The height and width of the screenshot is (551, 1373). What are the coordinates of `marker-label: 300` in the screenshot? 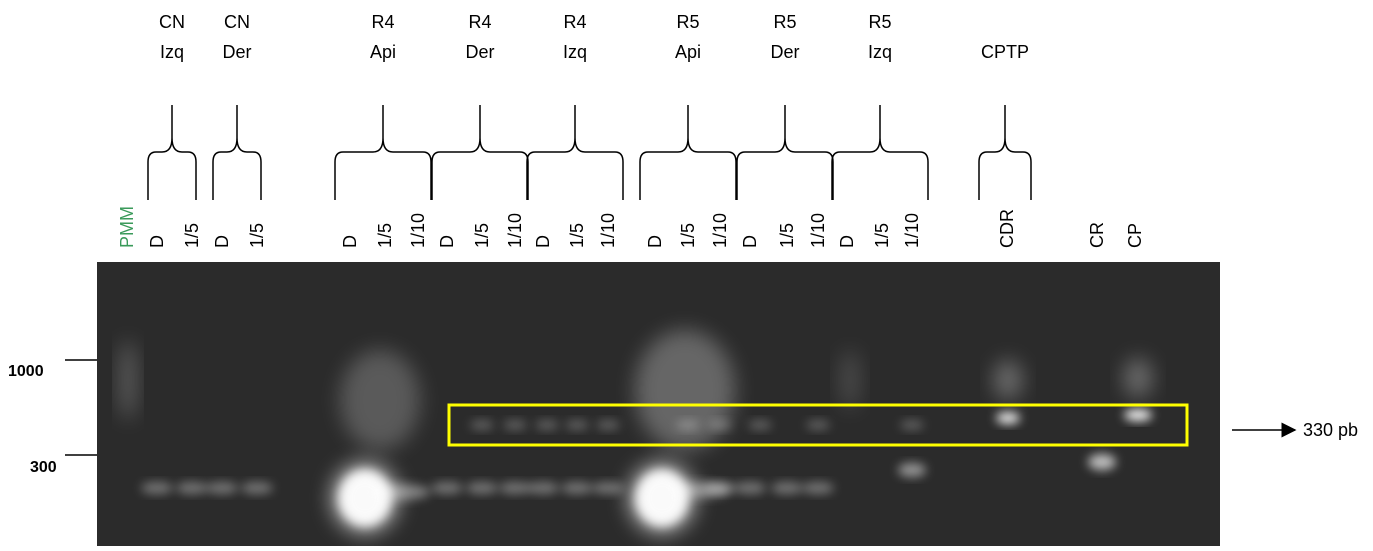 It's located at (43, 467).